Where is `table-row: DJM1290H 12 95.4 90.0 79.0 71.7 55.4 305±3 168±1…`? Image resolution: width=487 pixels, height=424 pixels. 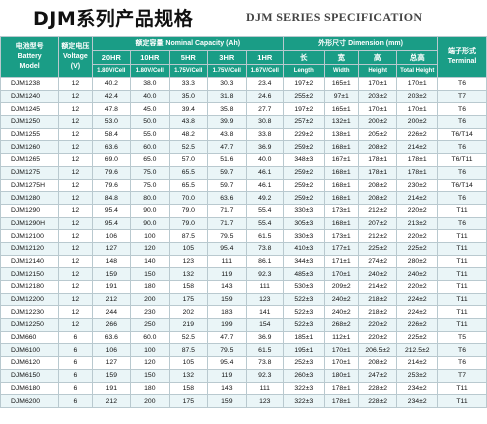 table-row: DJM1290H 12 95.4 90.0 79.0 71.7 55.4 305±3 168±1… is located at coordinates (243, 223).